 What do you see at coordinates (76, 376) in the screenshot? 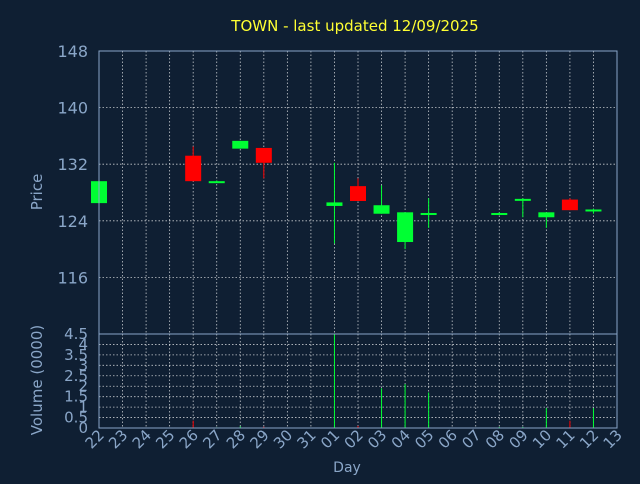
I see `volume-tick-label: 2.5` at bounding box center [76, 376].